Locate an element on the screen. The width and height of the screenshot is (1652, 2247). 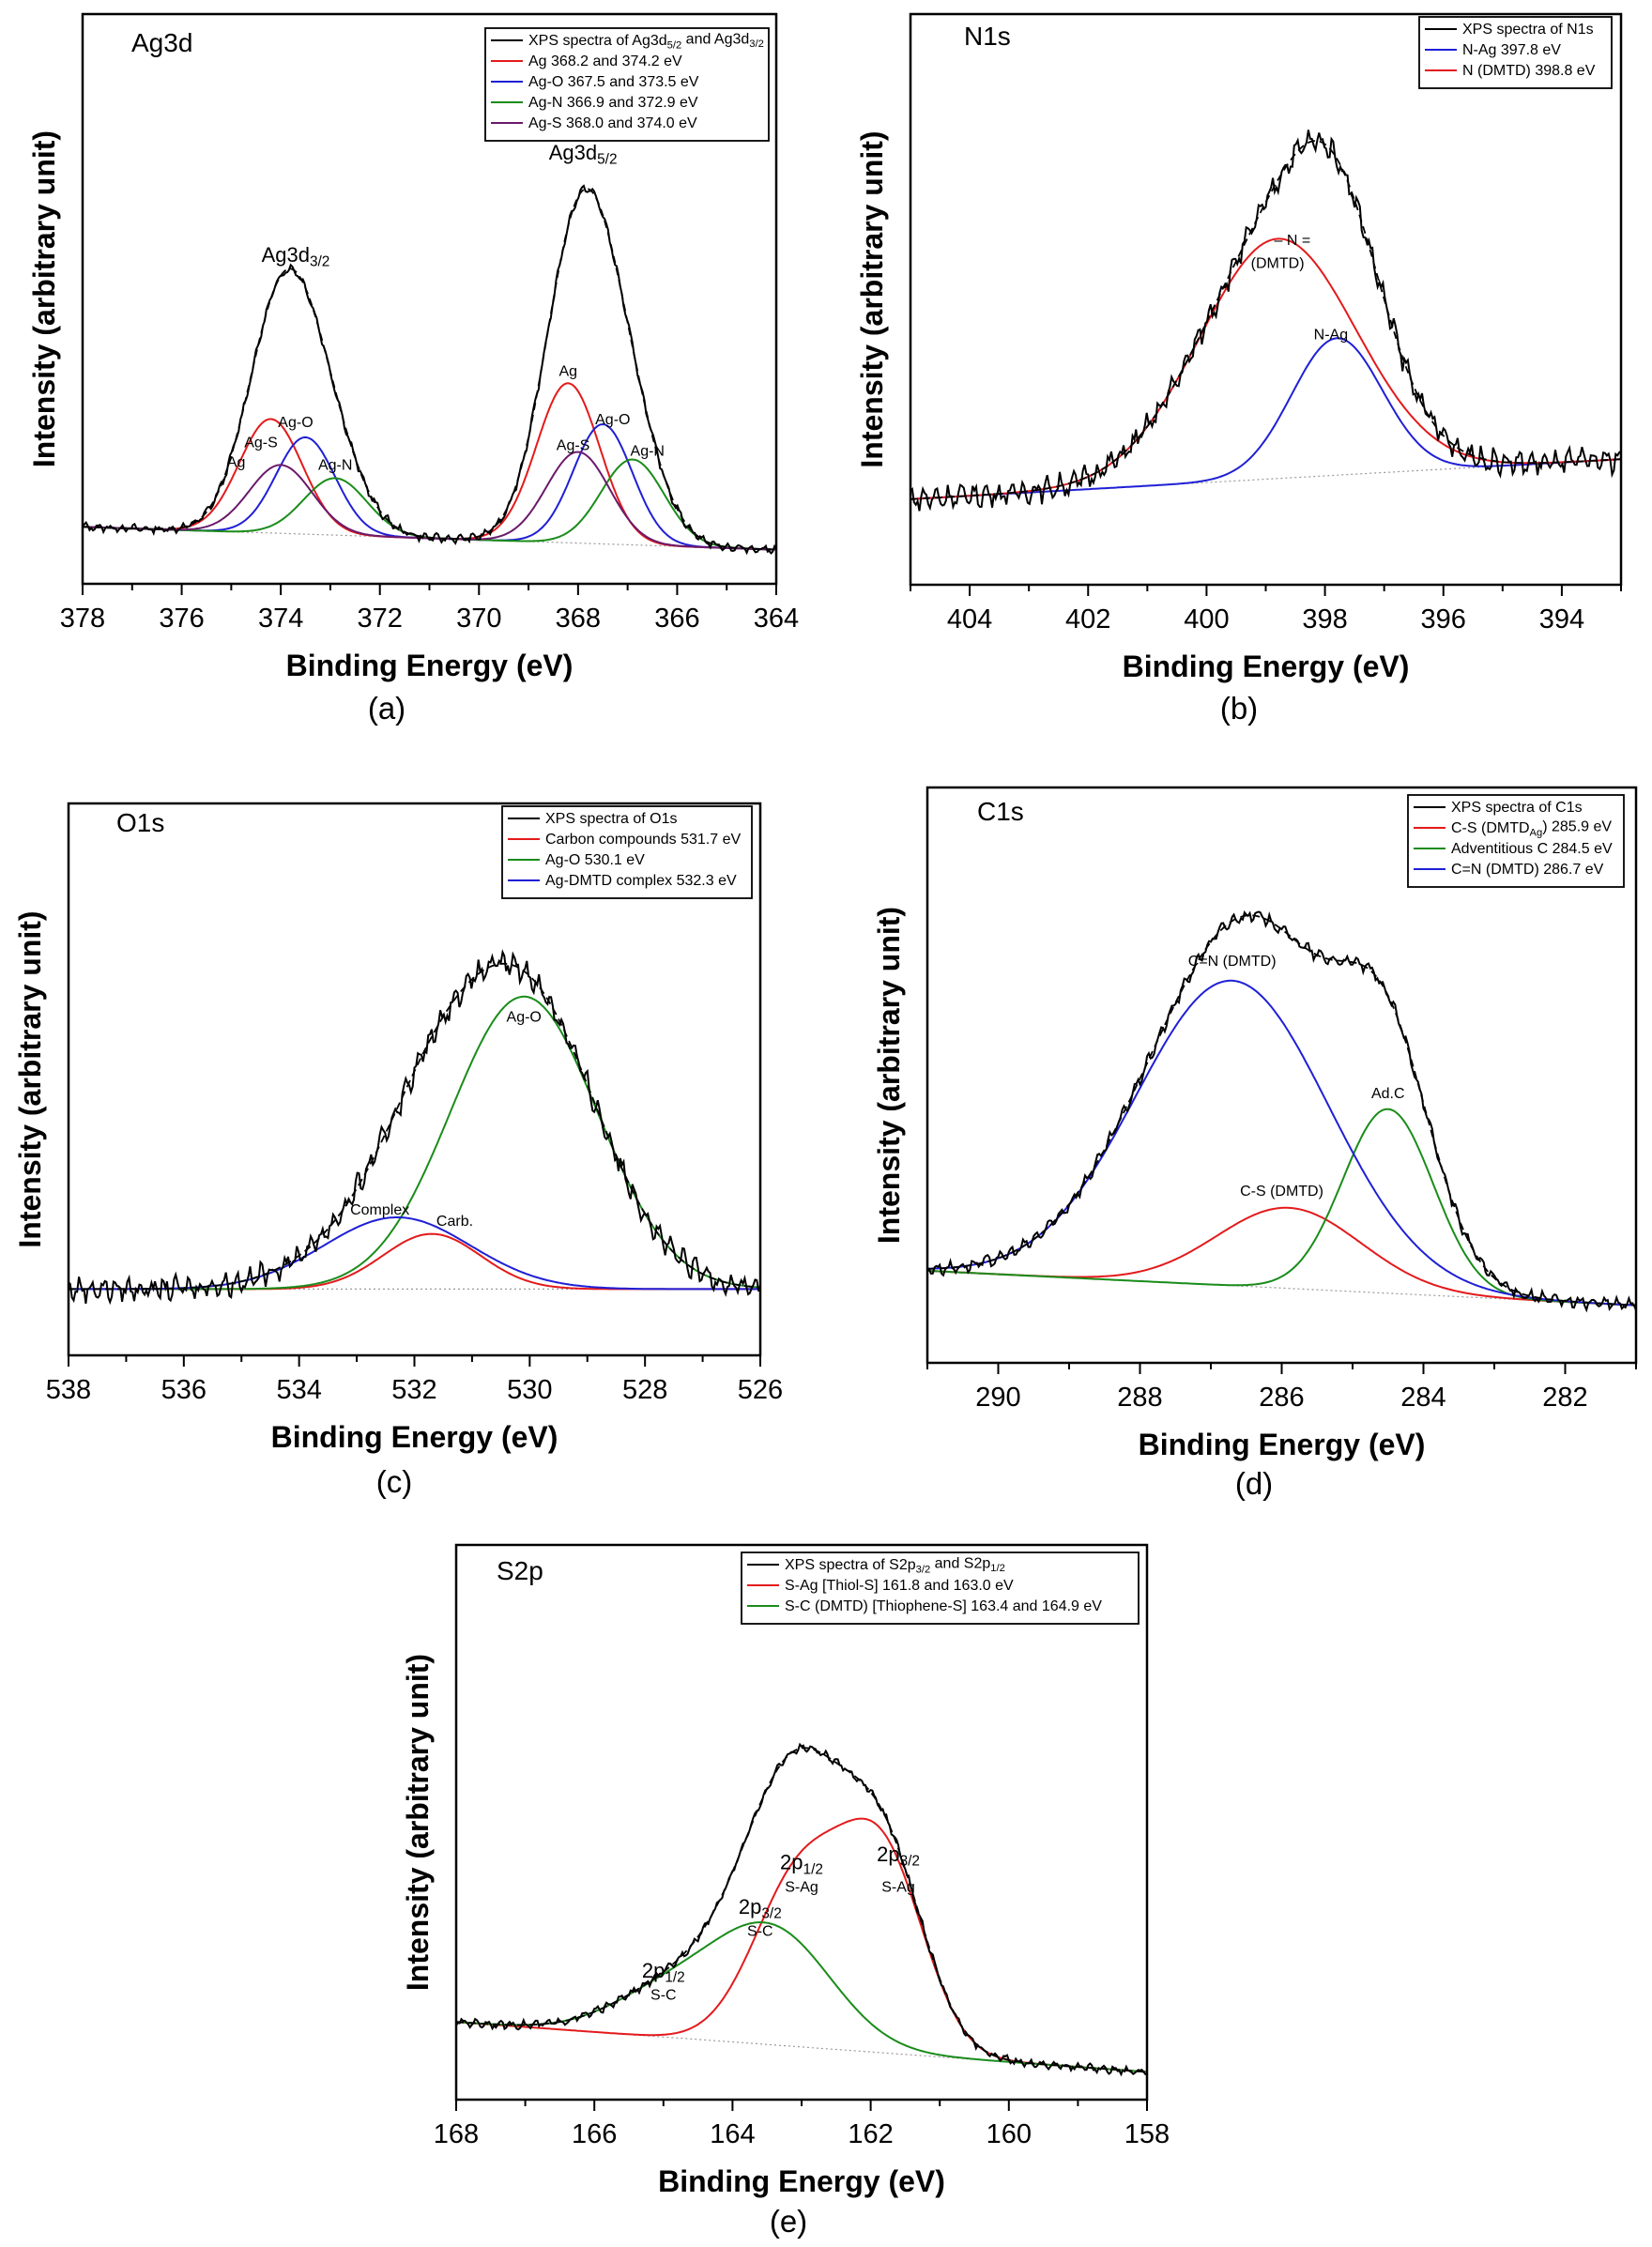
x-tick-label: 286 is located at coordinates (1281, 1398).